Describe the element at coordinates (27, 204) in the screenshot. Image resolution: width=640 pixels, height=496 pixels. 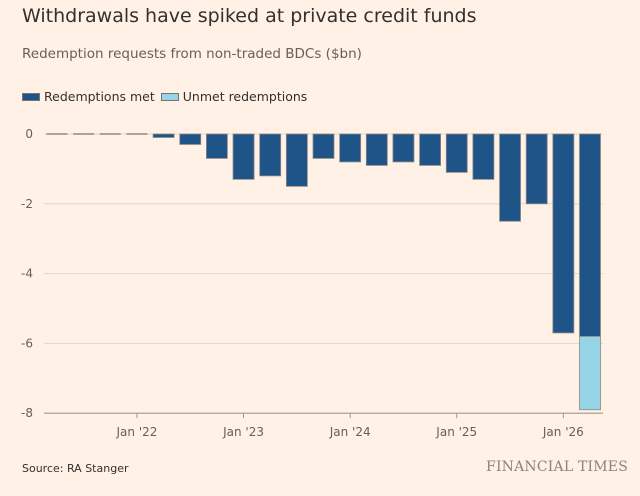
I see `y-tick-label: -2` at that location.